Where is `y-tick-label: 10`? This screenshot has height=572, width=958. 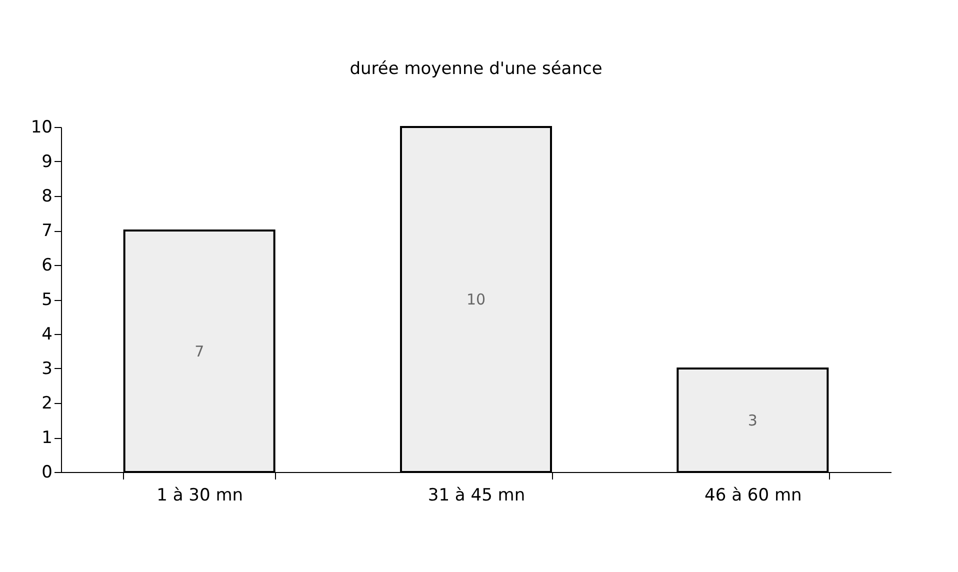
y-tick-label: 10 is located at coordinates (41, 128).